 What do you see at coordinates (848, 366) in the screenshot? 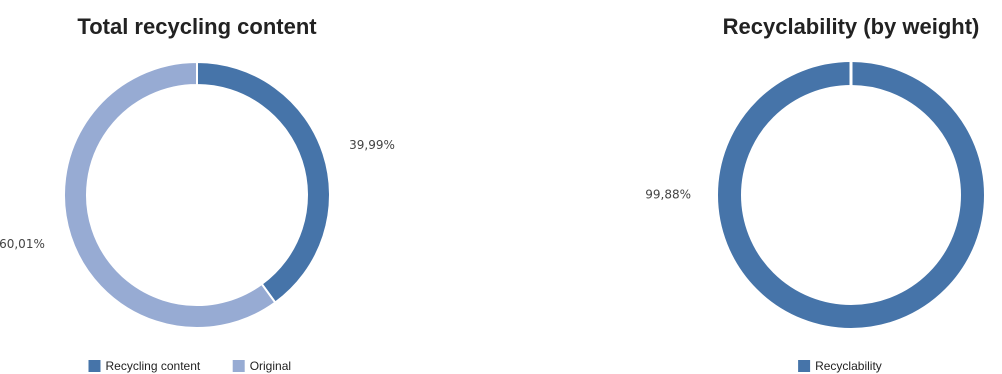
I see `legend-label: Recyclability` at bounding box center [848, 366].